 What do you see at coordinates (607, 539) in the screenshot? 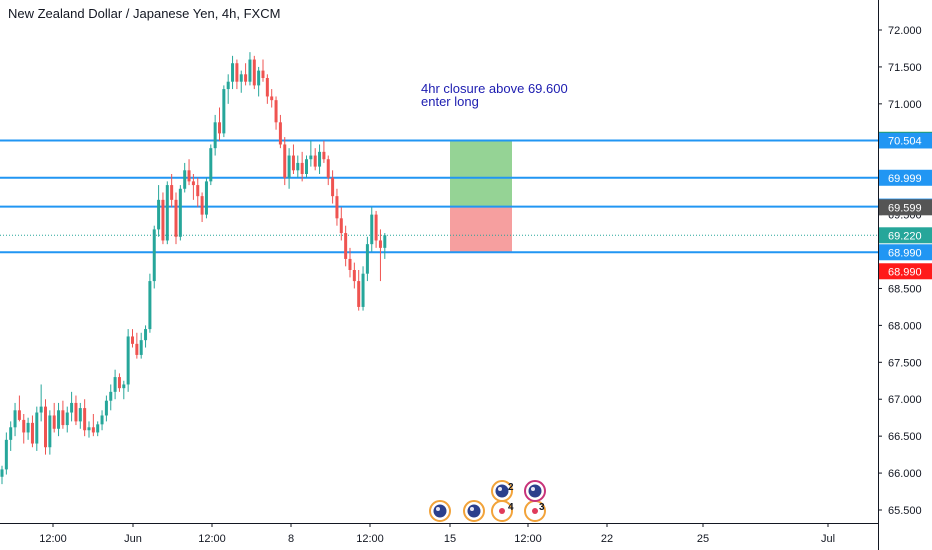
I see `time-tick-label: 22` at bounding box center [607, 539].